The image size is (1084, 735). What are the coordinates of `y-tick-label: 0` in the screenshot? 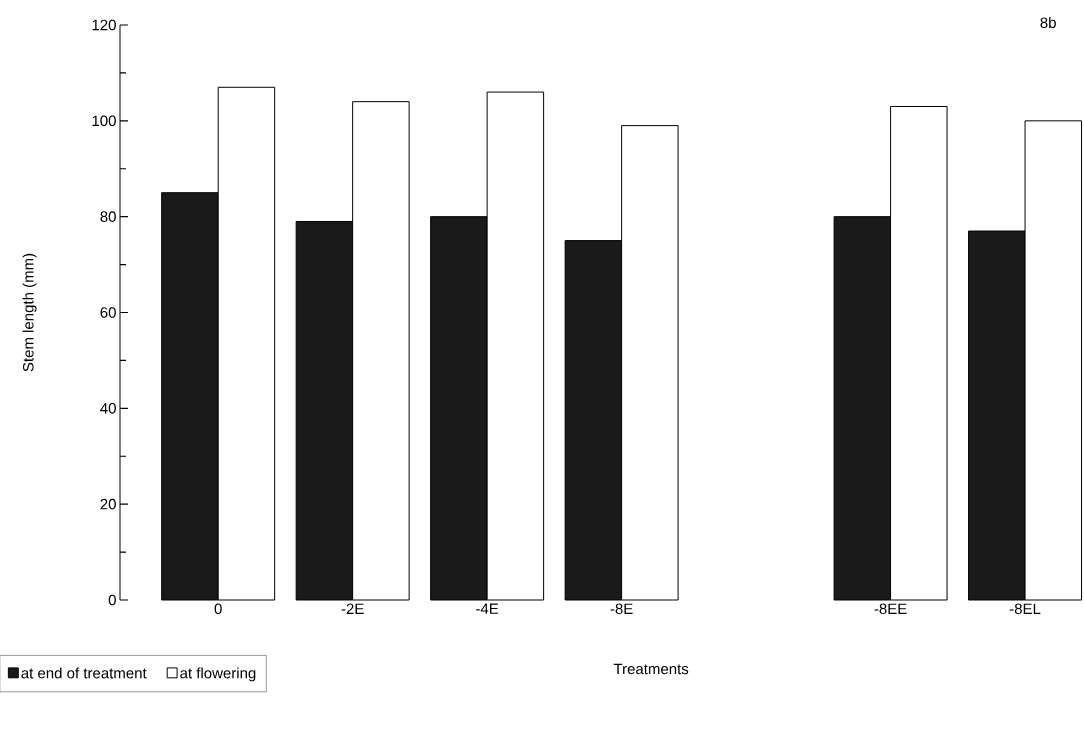 It's located at (112, 600).